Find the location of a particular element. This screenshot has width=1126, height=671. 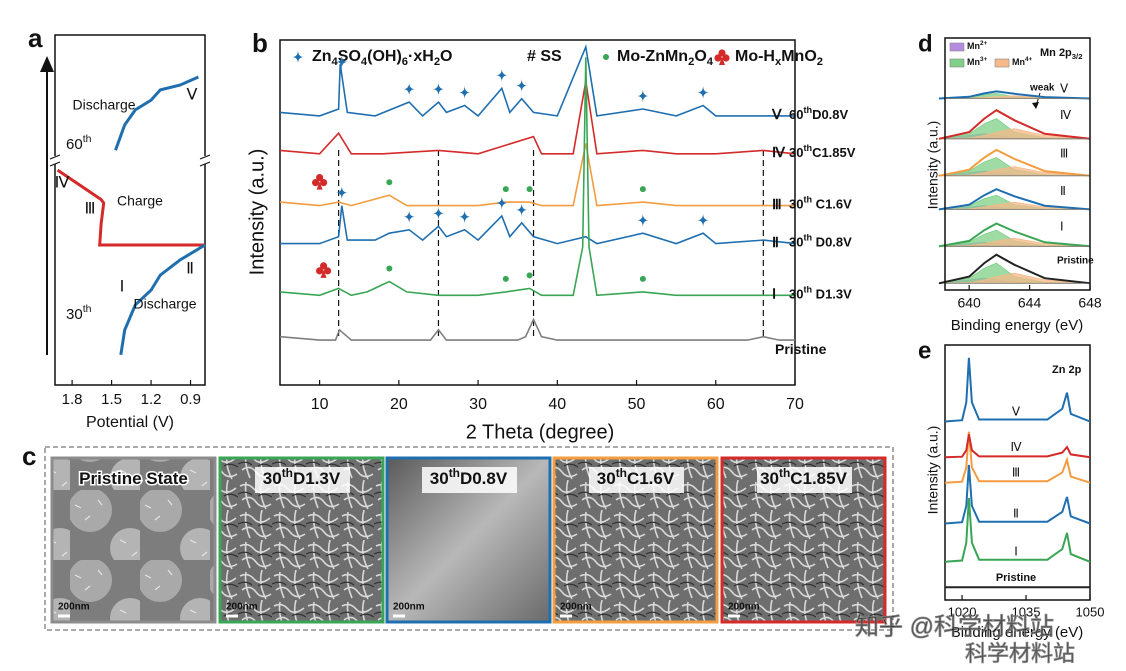

annotation-arrow-head is located at coordinates (1035, 105).